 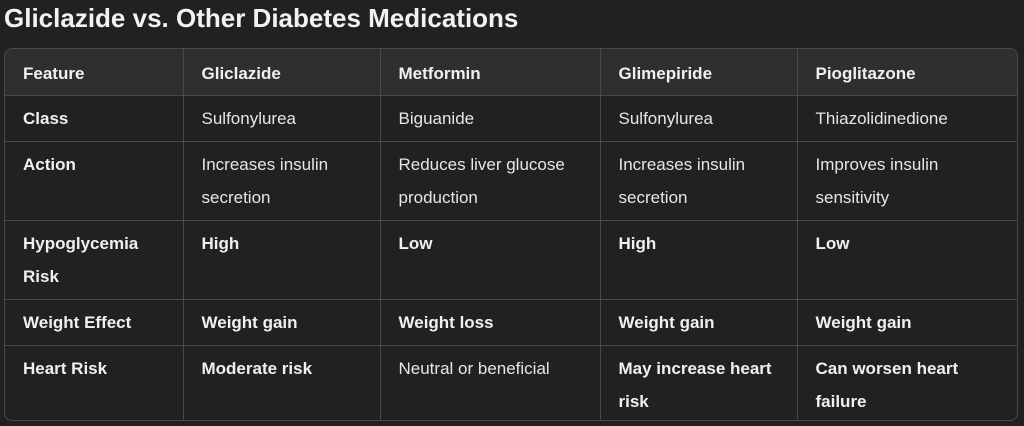 I want to click on table-cell: Moderate risk, so click(x=282, y=382).